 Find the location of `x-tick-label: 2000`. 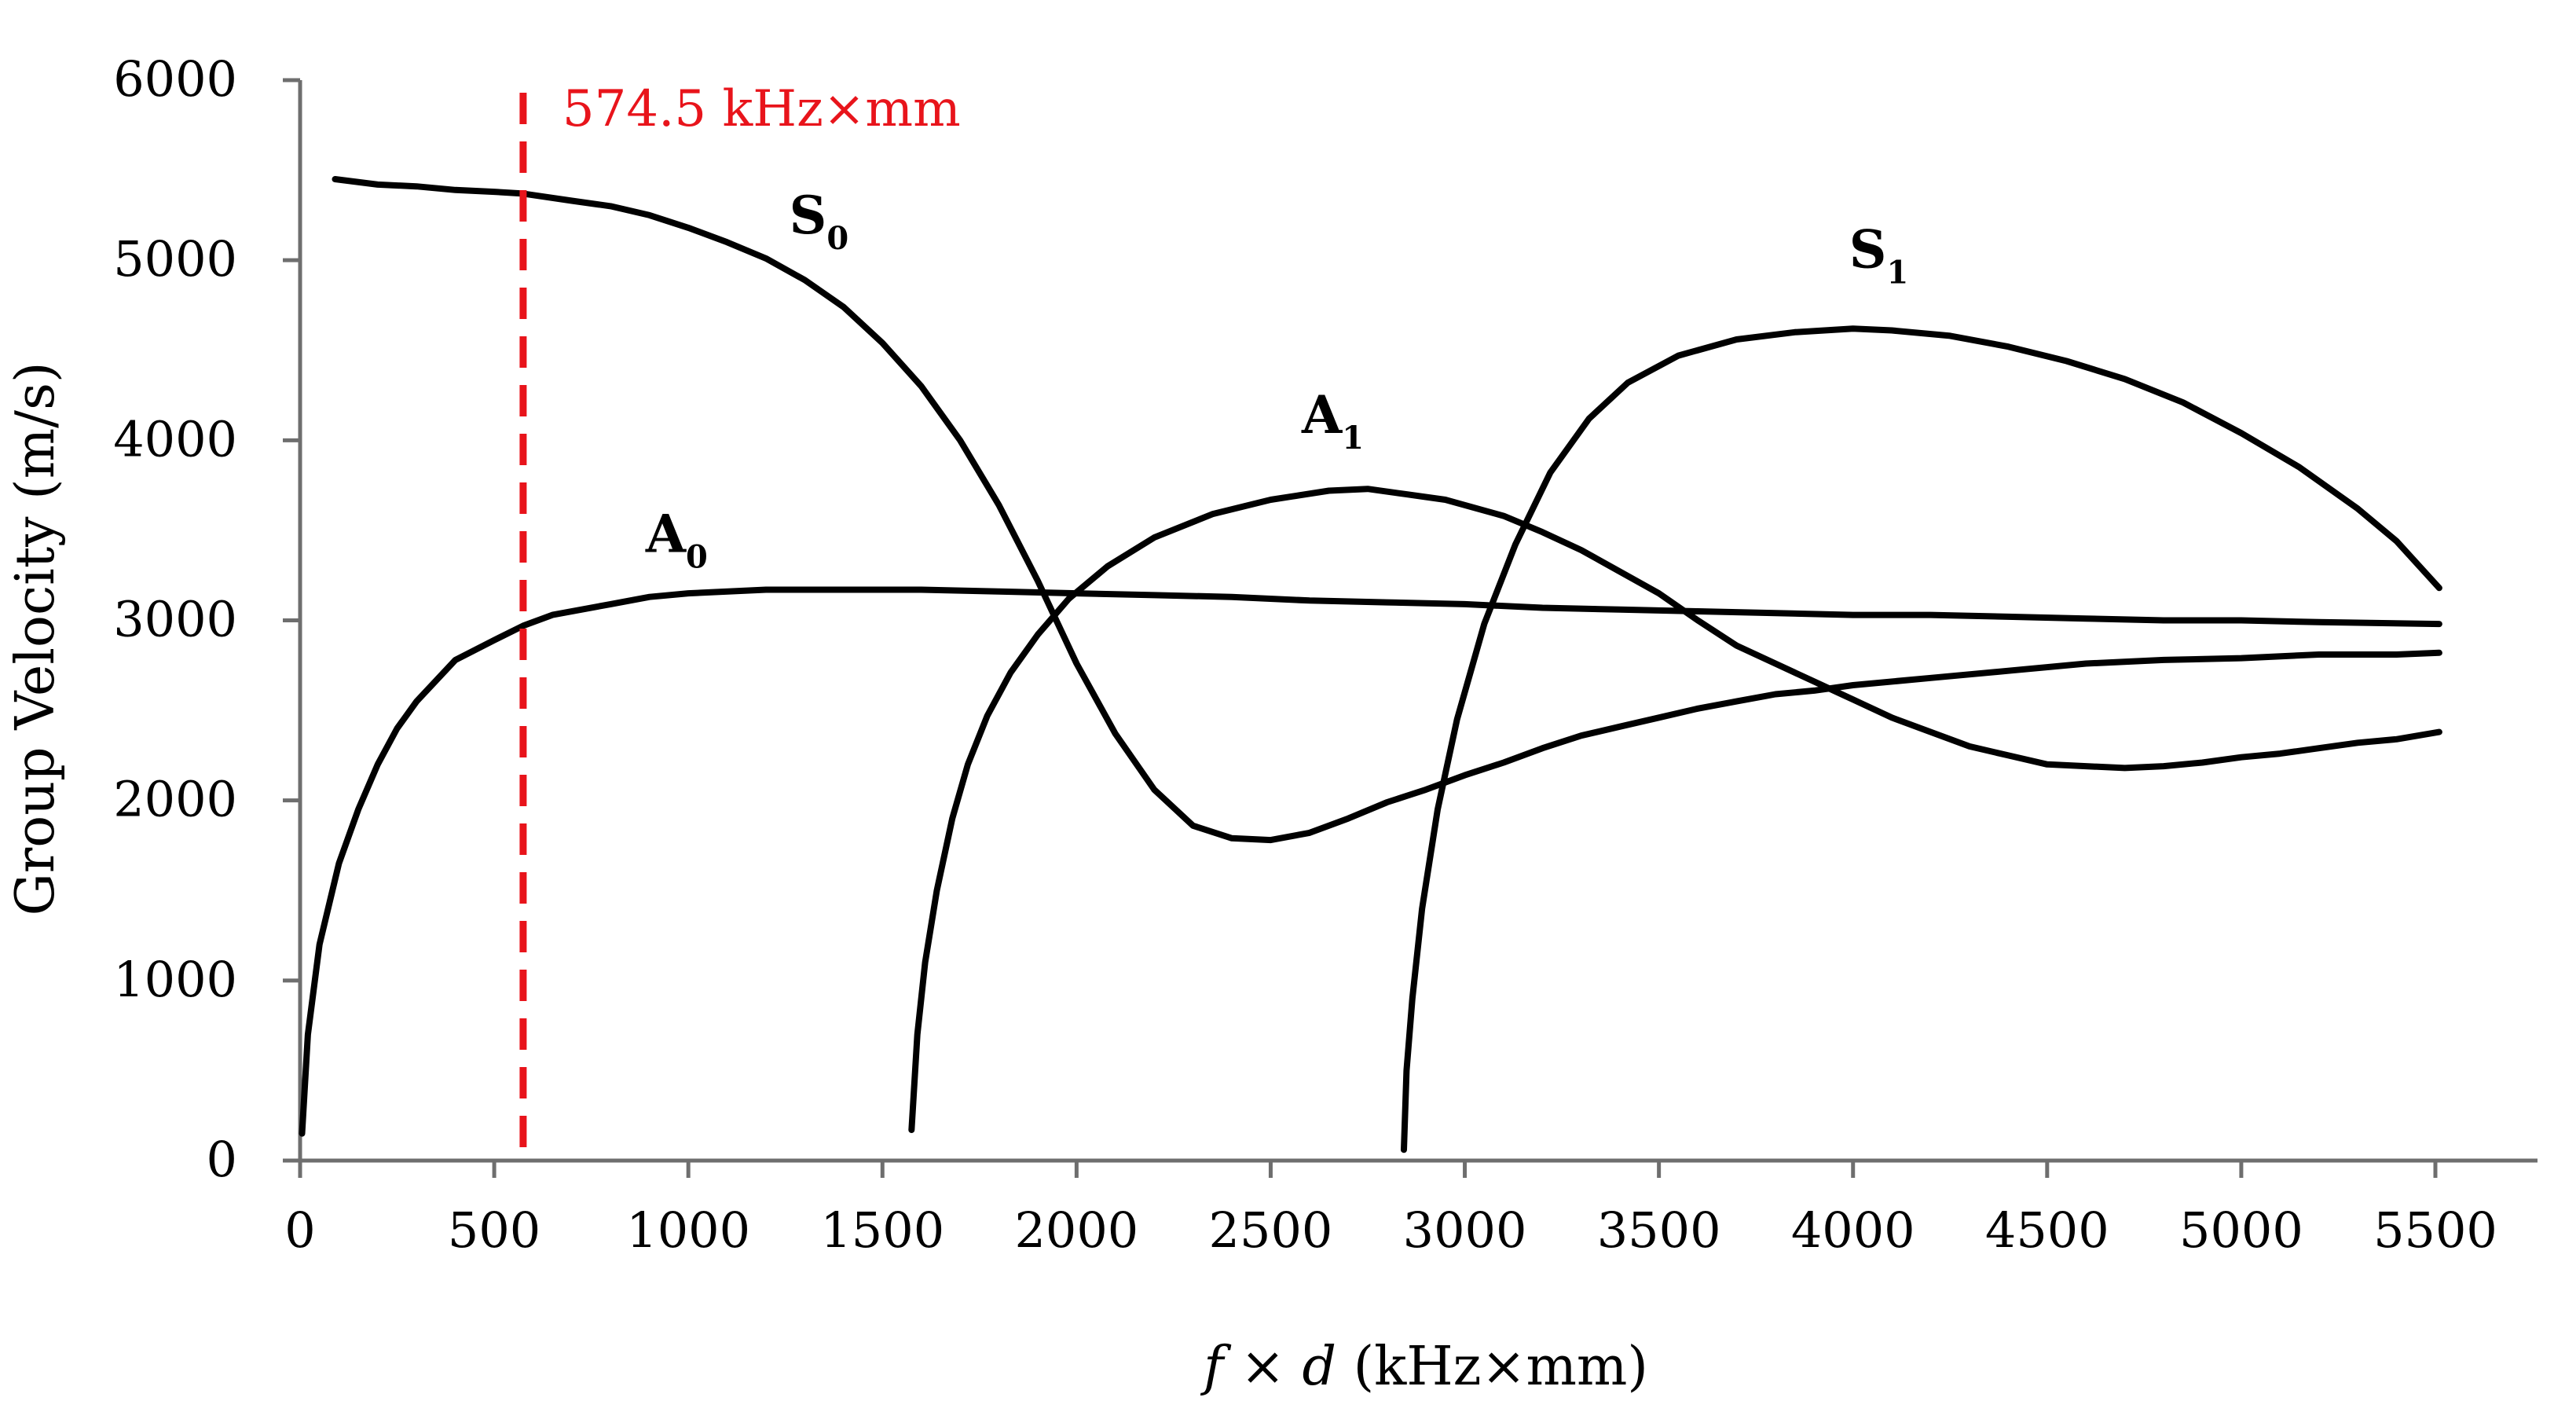

x-tick-label: 2000 is located at coordinates (1076, 1230).